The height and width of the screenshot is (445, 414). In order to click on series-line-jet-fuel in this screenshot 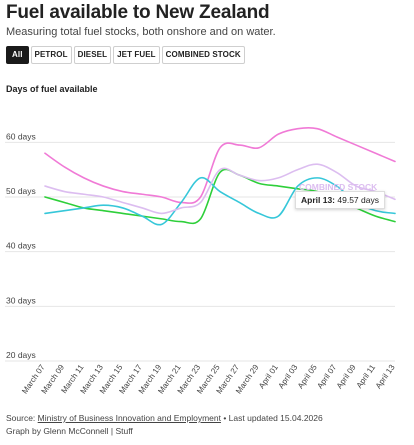, I will do `click(220, 201)`.